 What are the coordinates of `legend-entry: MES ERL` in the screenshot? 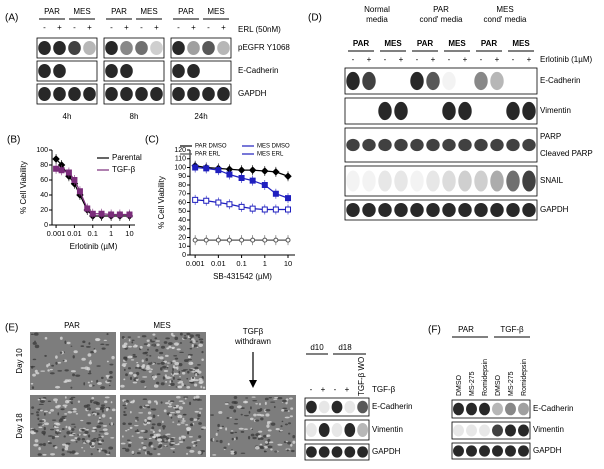 It's located at (270, 155).